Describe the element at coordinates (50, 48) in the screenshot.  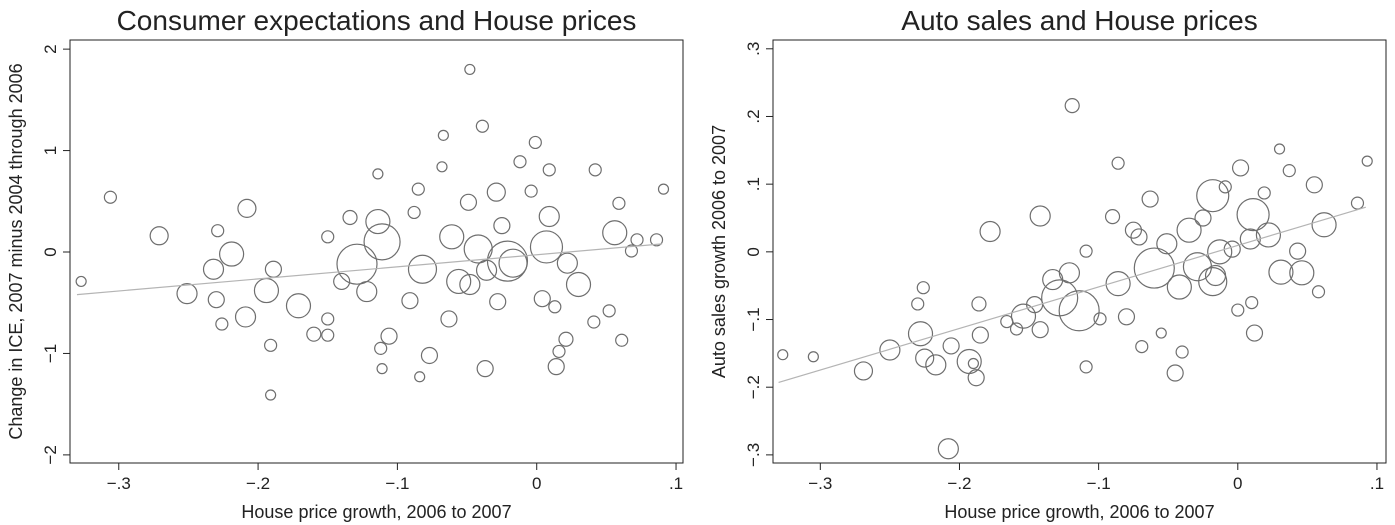
I see `y-tick-label: 2` at that location.